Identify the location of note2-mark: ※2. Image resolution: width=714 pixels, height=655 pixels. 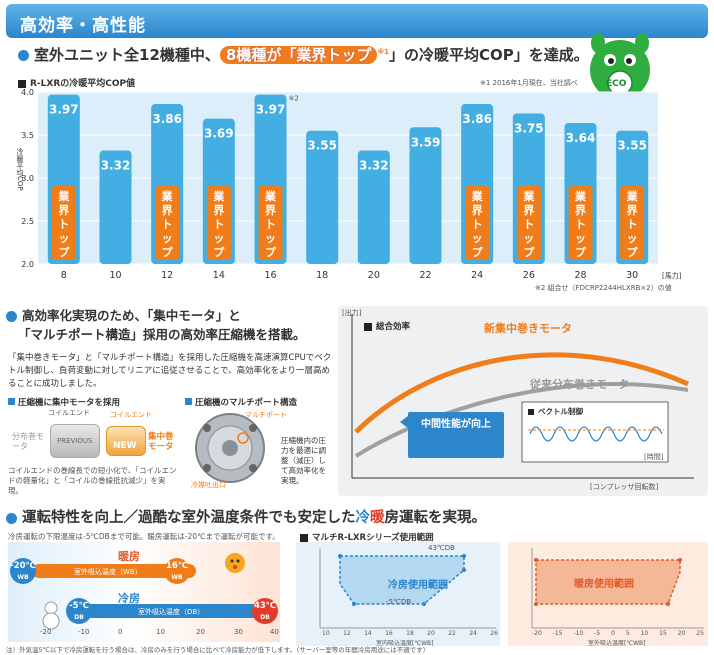
(294, 99).